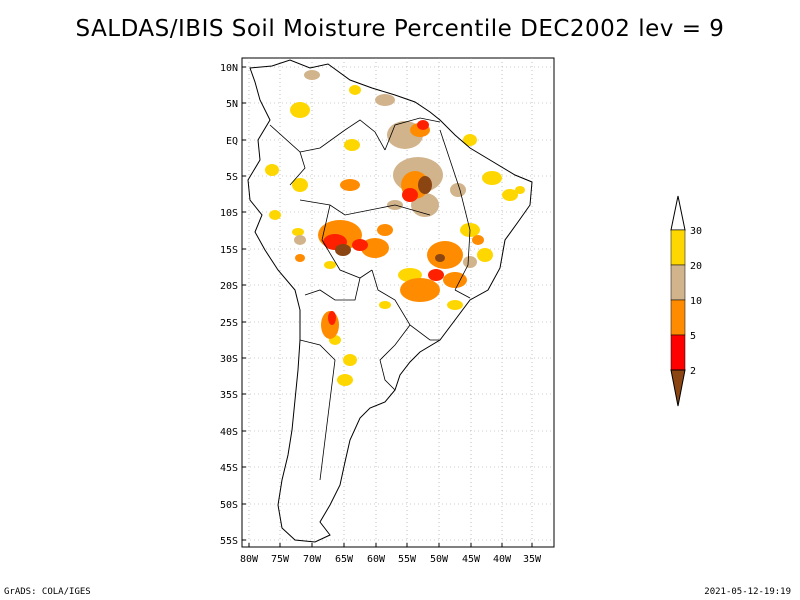 The image size is (800, 600). Describe the element at coordinates (391, 554) in the screenshot. I see `longitude-labels: 80W 75W 70W 65W 60W 55W 50W 45W 40W 35W` at that location.